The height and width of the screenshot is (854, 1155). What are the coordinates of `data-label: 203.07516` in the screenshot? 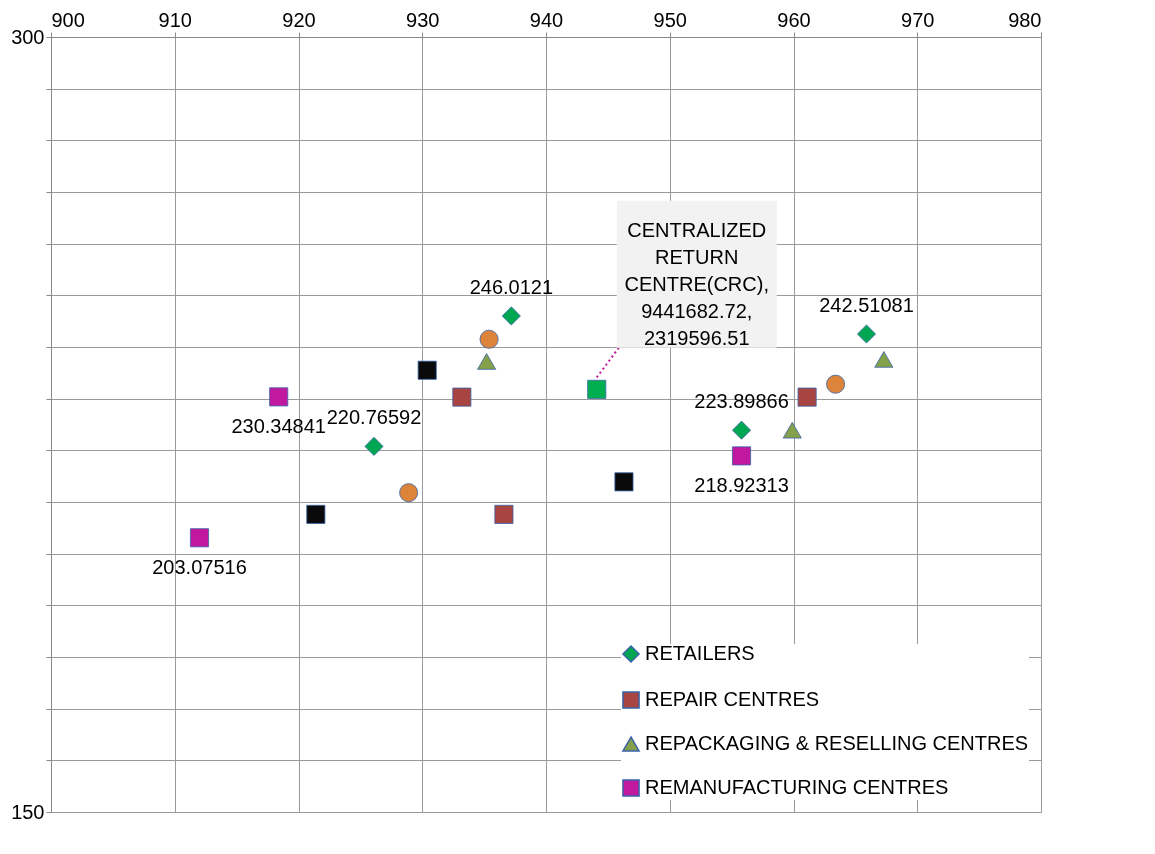 It's located at (199, 566).